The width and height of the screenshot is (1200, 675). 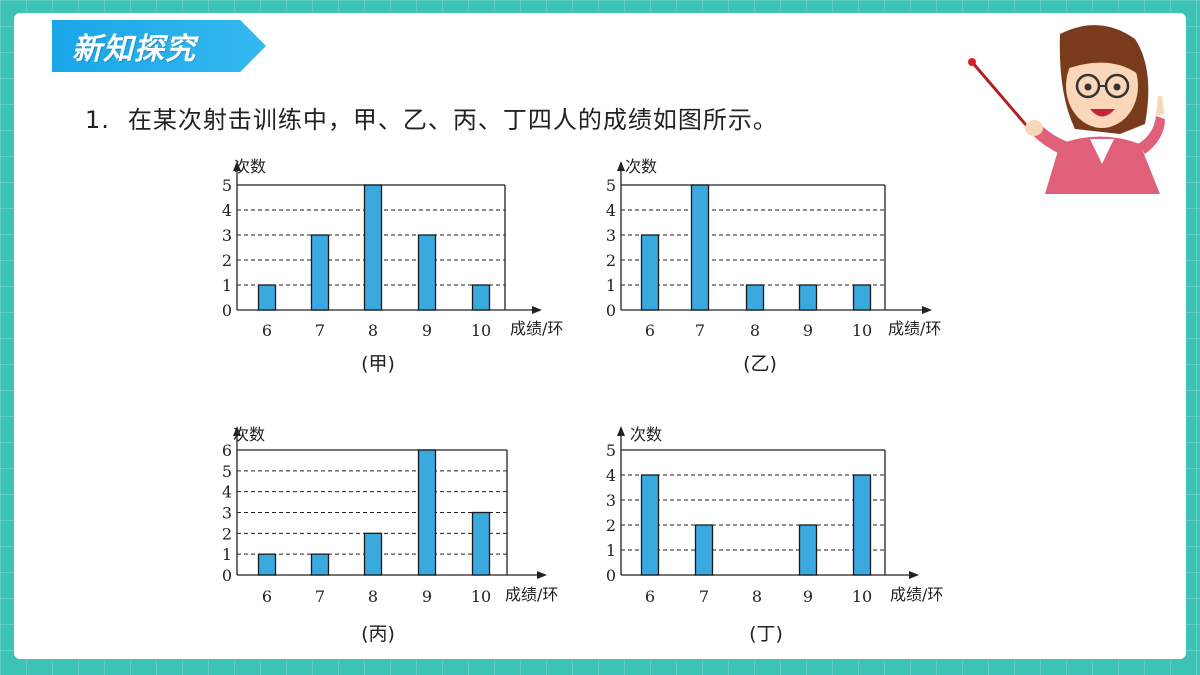 What do you see at coordinates (760, 364) in the screenshot?
I see `chart-title: (乙)` at bounding box center [760, 364].